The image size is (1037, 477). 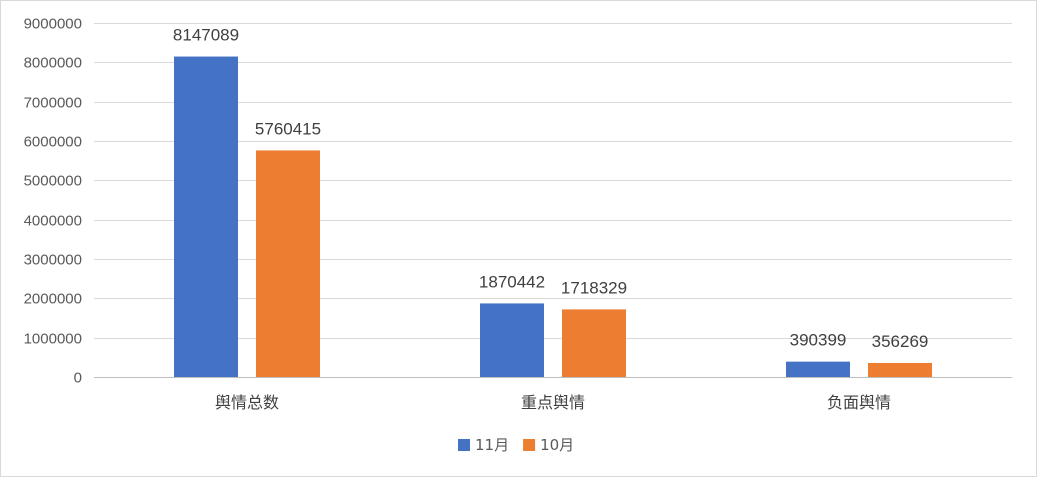 I want to click on y-tick-label: 9000000, so click(x=53, y=24).